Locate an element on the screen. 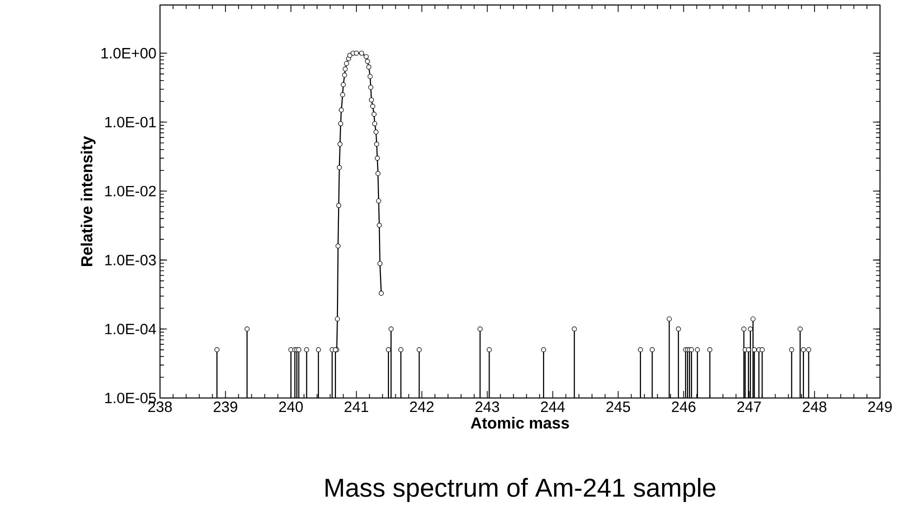  x-tick-label: 240 is located at coordinates (291, 407).